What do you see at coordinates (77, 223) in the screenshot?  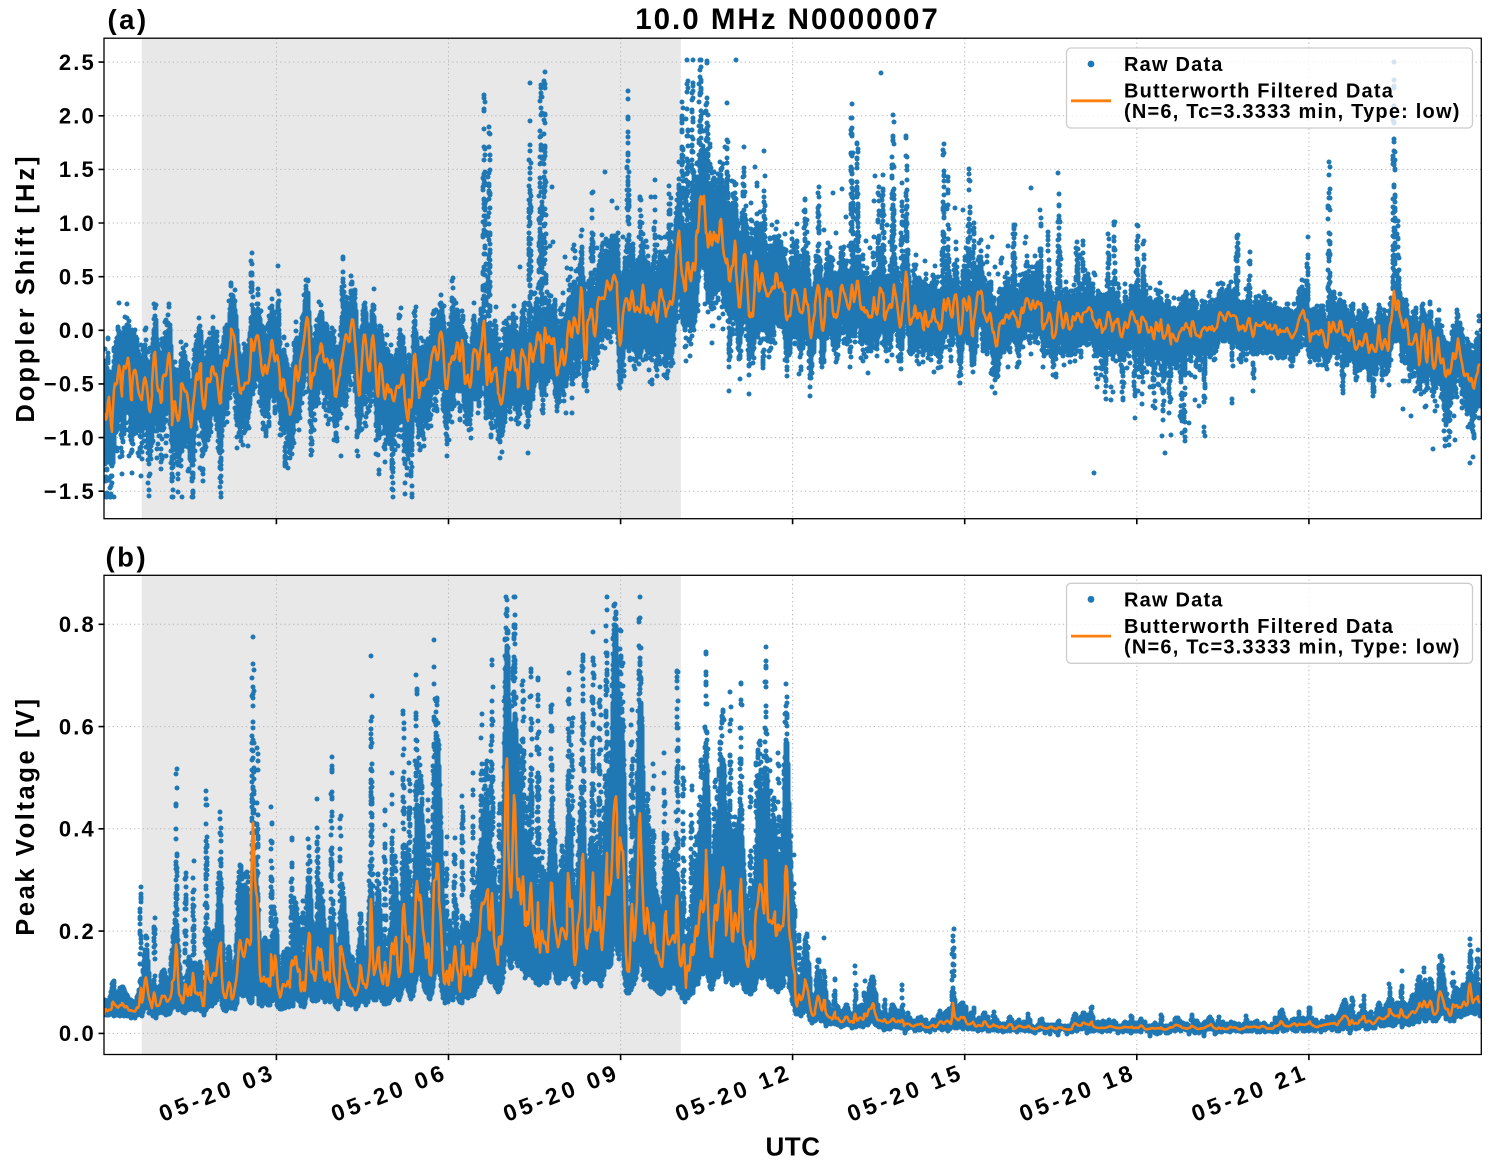 I see `svg-text: 1.0` at bounding box center [77, 223].